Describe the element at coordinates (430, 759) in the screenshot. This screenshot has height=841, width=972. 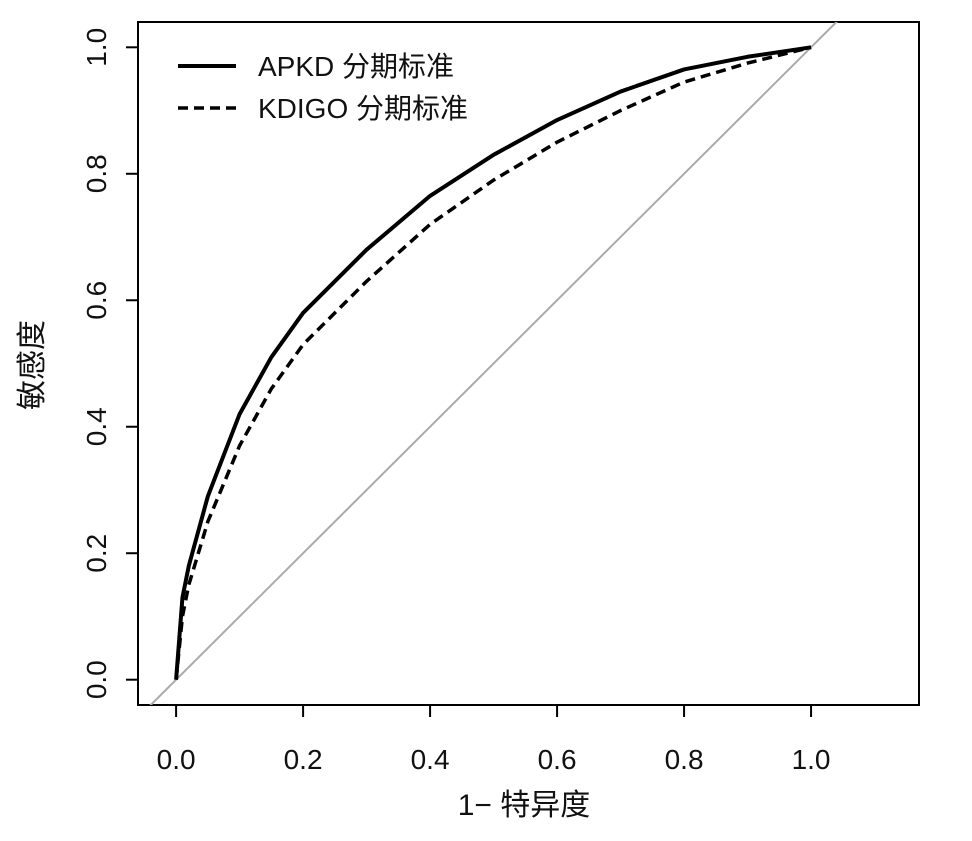
I see `x-tick-label: 0.4` at that location.